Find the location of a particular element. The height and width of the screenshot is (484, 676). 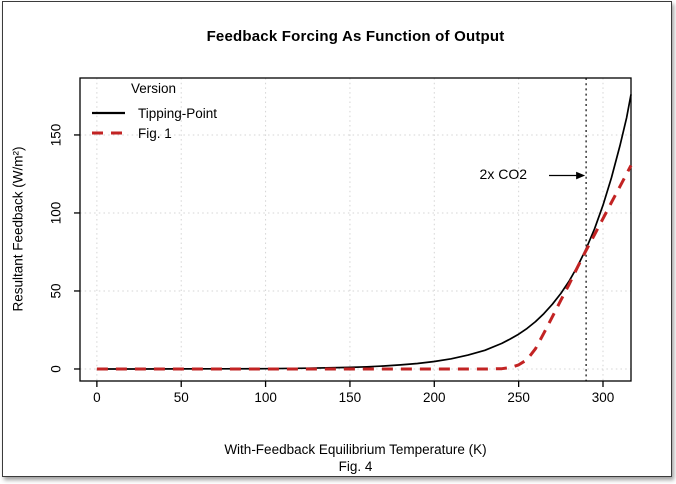

legend-label: Fig. 1 is located at coordinates (155, 133).